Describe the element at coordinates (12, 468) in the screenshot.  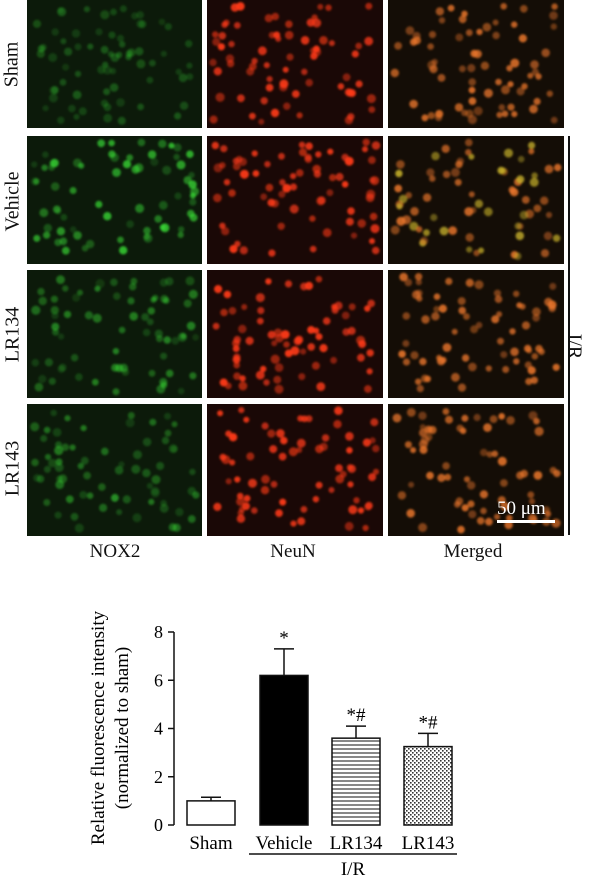
I see `row-label-lr143: LR143` at that location.